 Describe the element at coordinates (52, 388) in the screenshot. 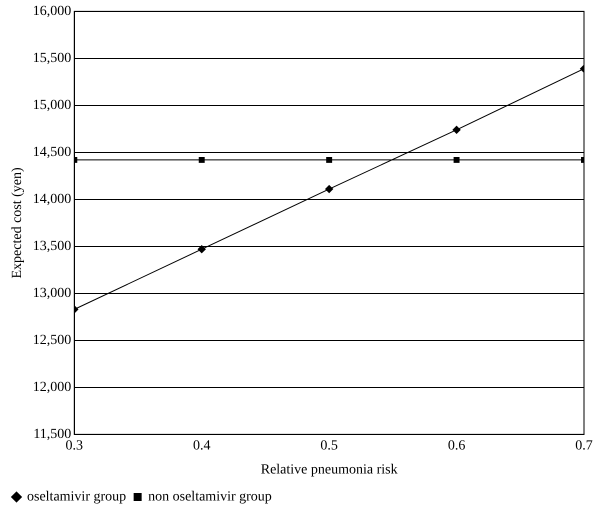

I see `y-tick-label: 12,000` at that location.